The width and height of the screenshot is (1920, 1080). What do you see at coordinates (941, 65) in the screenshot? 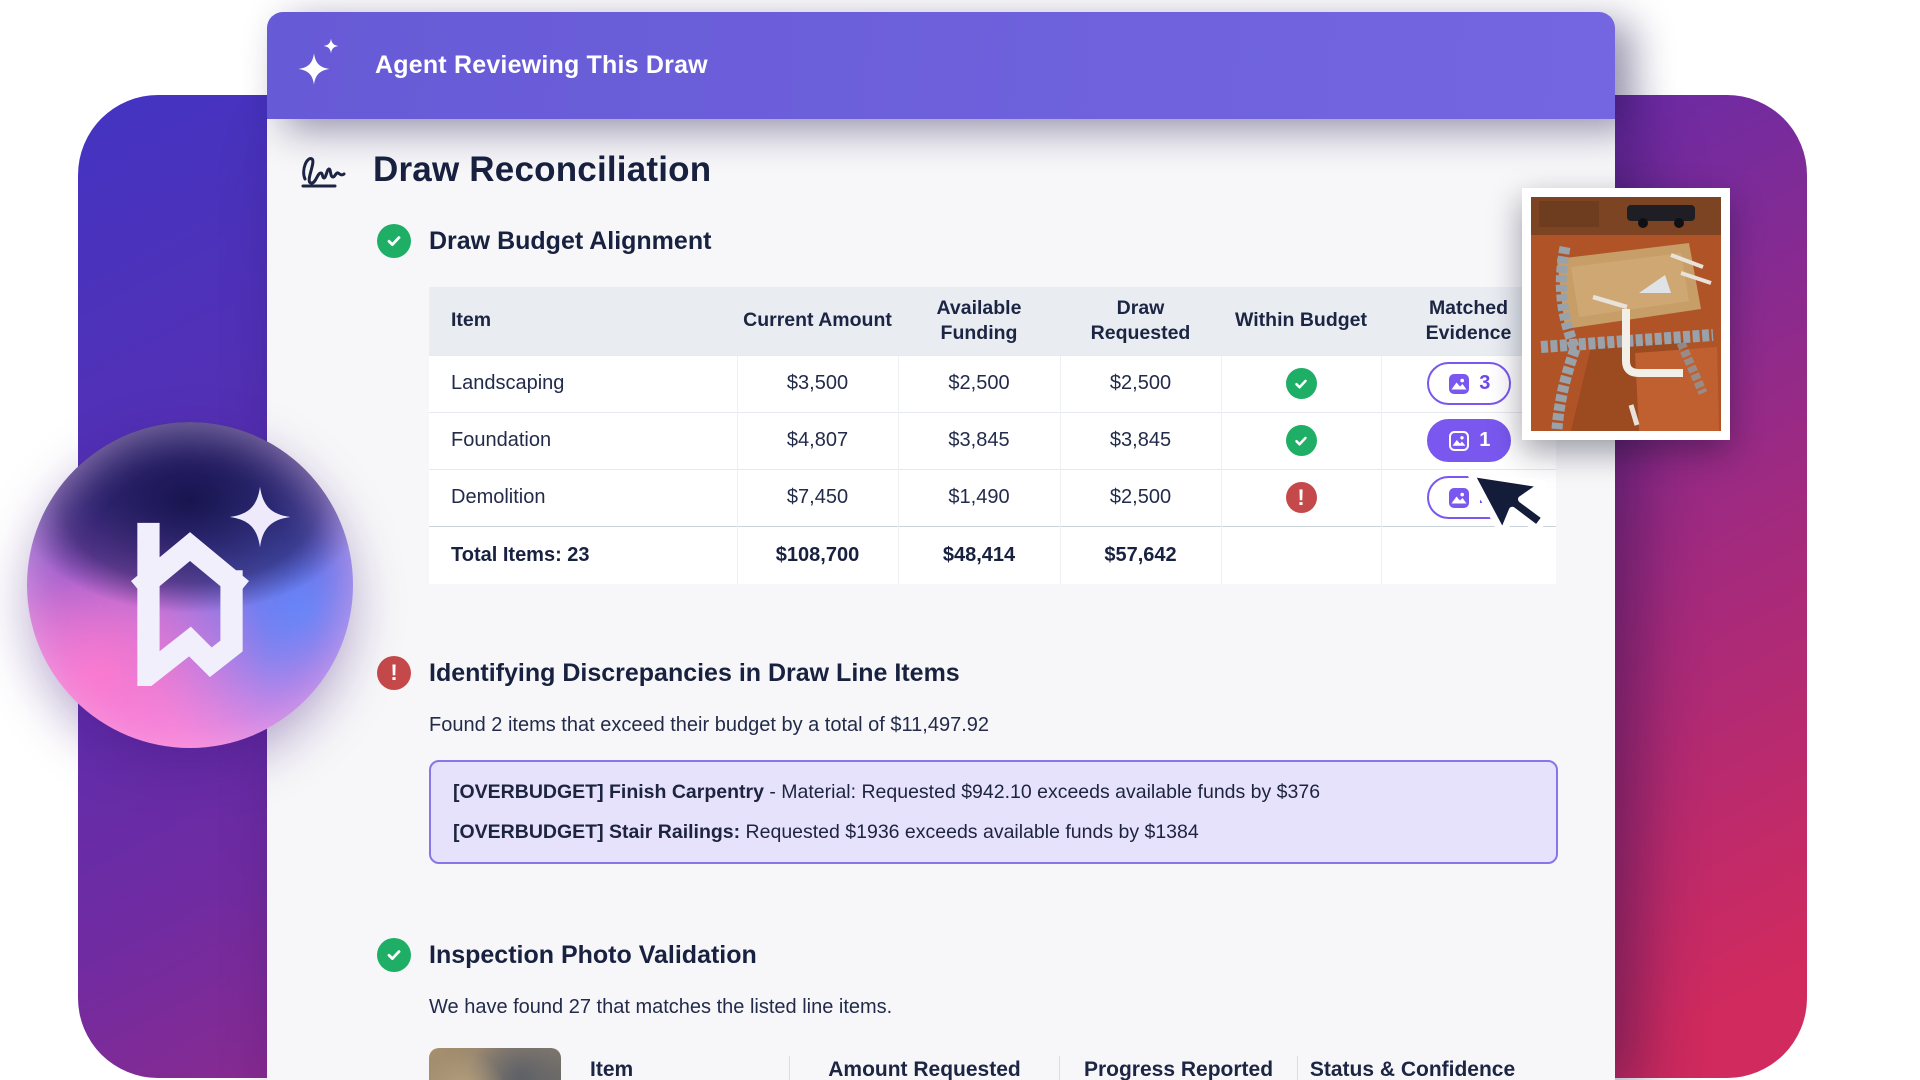
I see `agent-banner: Agent Reviewing This Draw` at bounding box center [941, 65].